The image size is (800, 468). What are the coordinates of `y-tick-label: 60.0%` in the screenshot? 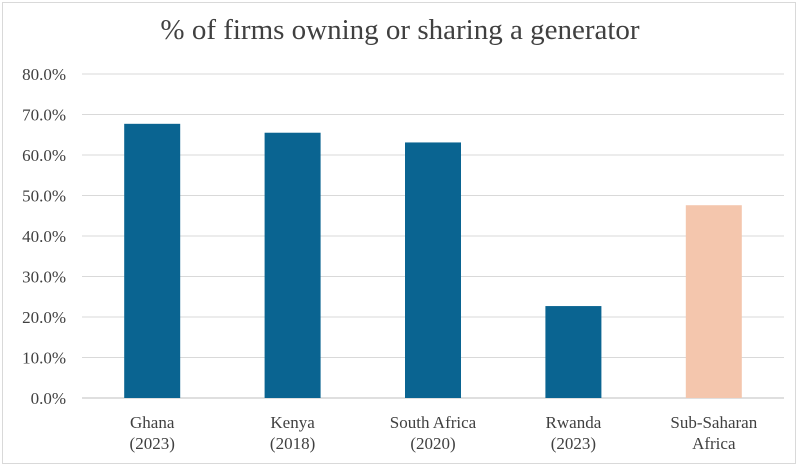 It's located at (44, 155).